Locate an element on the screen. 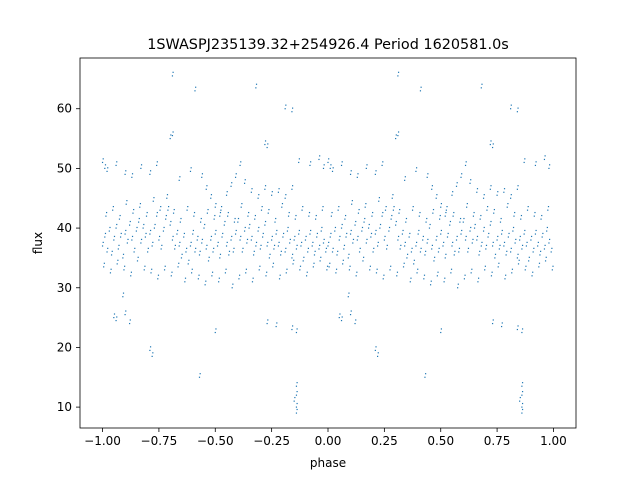 The height and width of the screenshot is (484, 640). x-tick-label: 0.00 is located at coordinates (328, 441).